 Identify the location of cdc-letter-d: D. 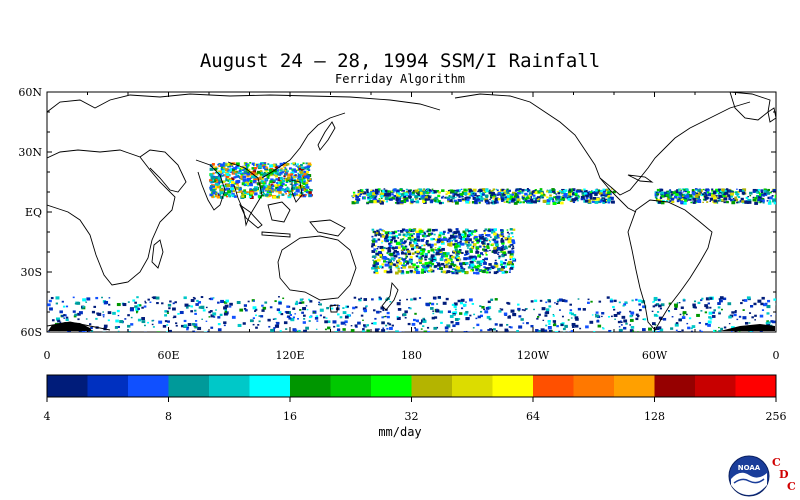
(784, 474).